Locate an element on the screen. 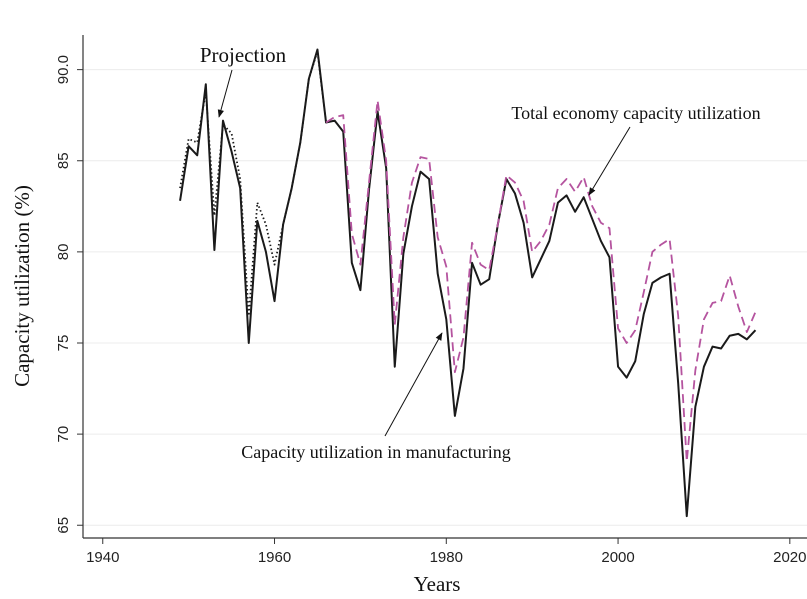 The width and height of the screenshot is (807, 599). y-tick-label: 65 is located at coordinates (63, 525).